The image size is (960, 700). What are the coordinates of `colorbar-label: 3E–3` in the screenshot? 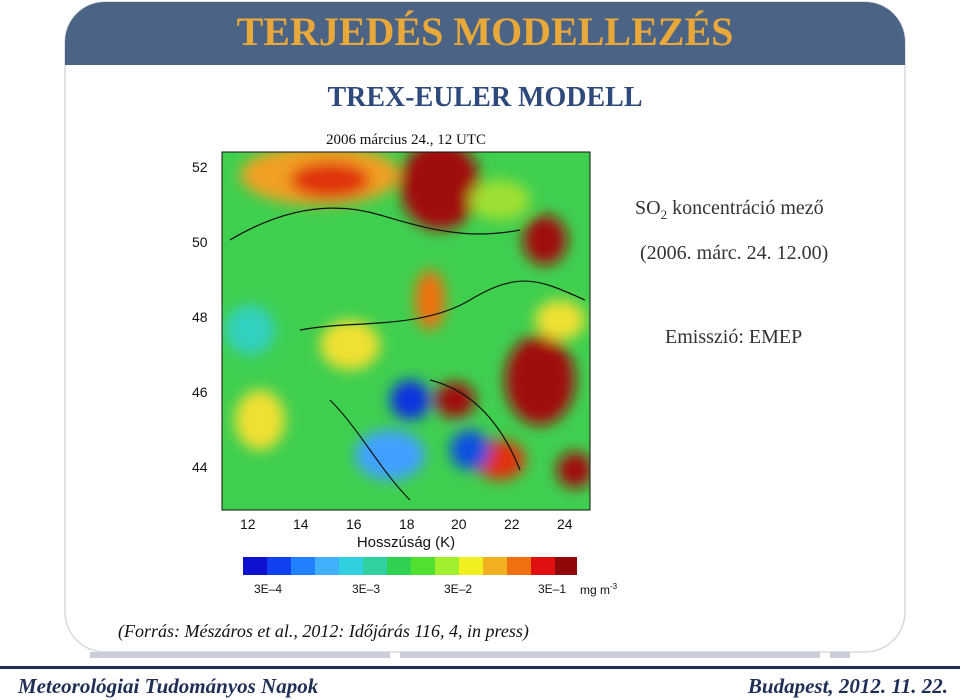 It's located at (366, 589).